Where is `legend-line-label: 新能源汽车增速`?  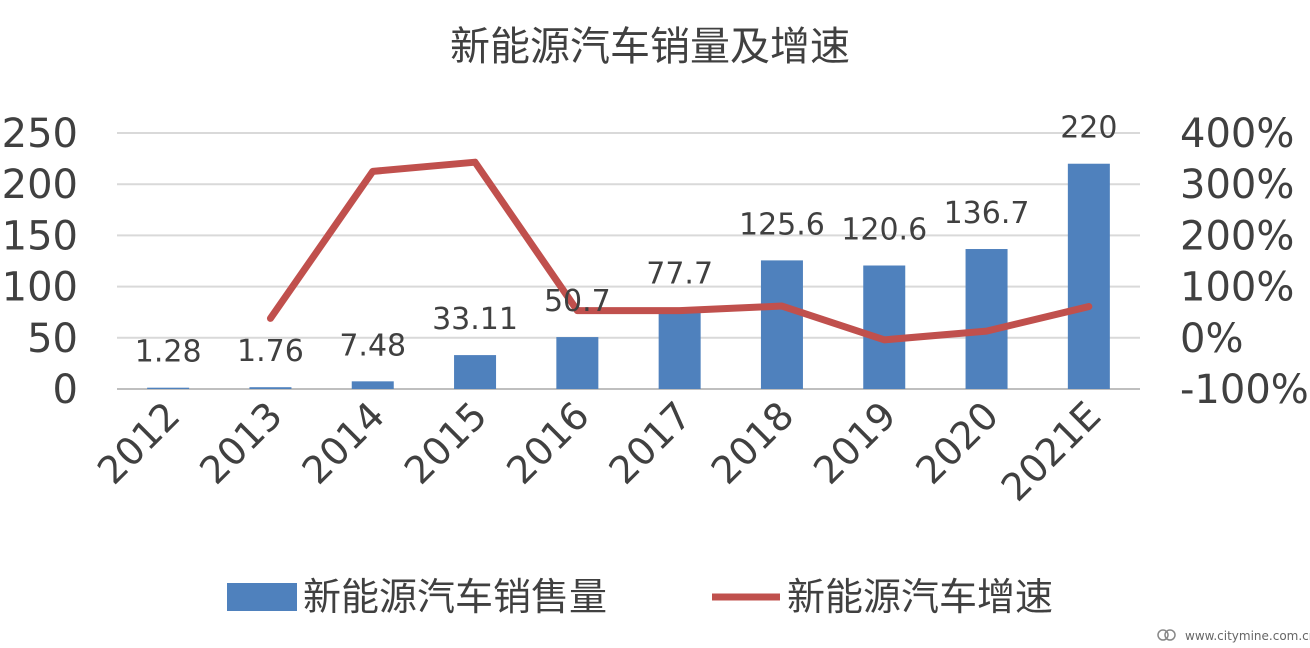 legend-line-label: 新能源汽车增速 is located at coordinates (920, 597).